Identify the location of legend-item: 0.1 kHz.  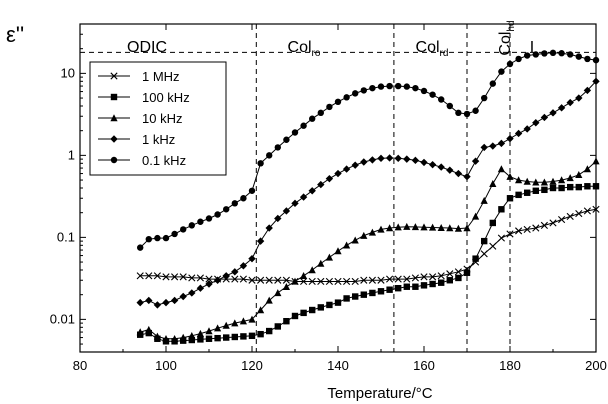
(142, 160).